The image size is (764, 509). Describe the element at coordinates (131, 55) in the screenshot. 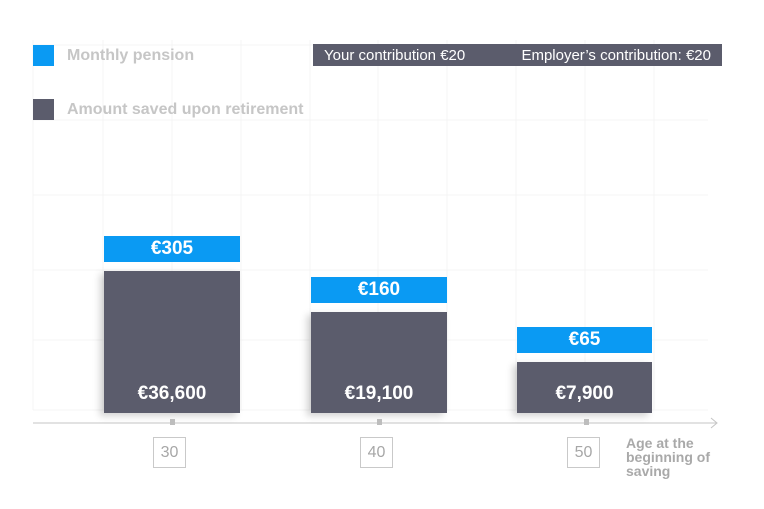

I see `legend-label-monthly-pension: Monthly pension` at that location.